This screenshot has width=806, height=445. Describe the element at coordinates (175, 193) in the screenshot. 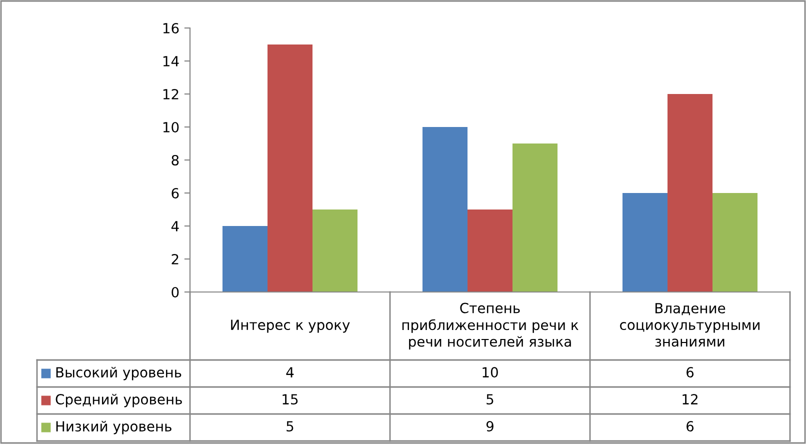

I see `y-tick-label: 6` at that location.